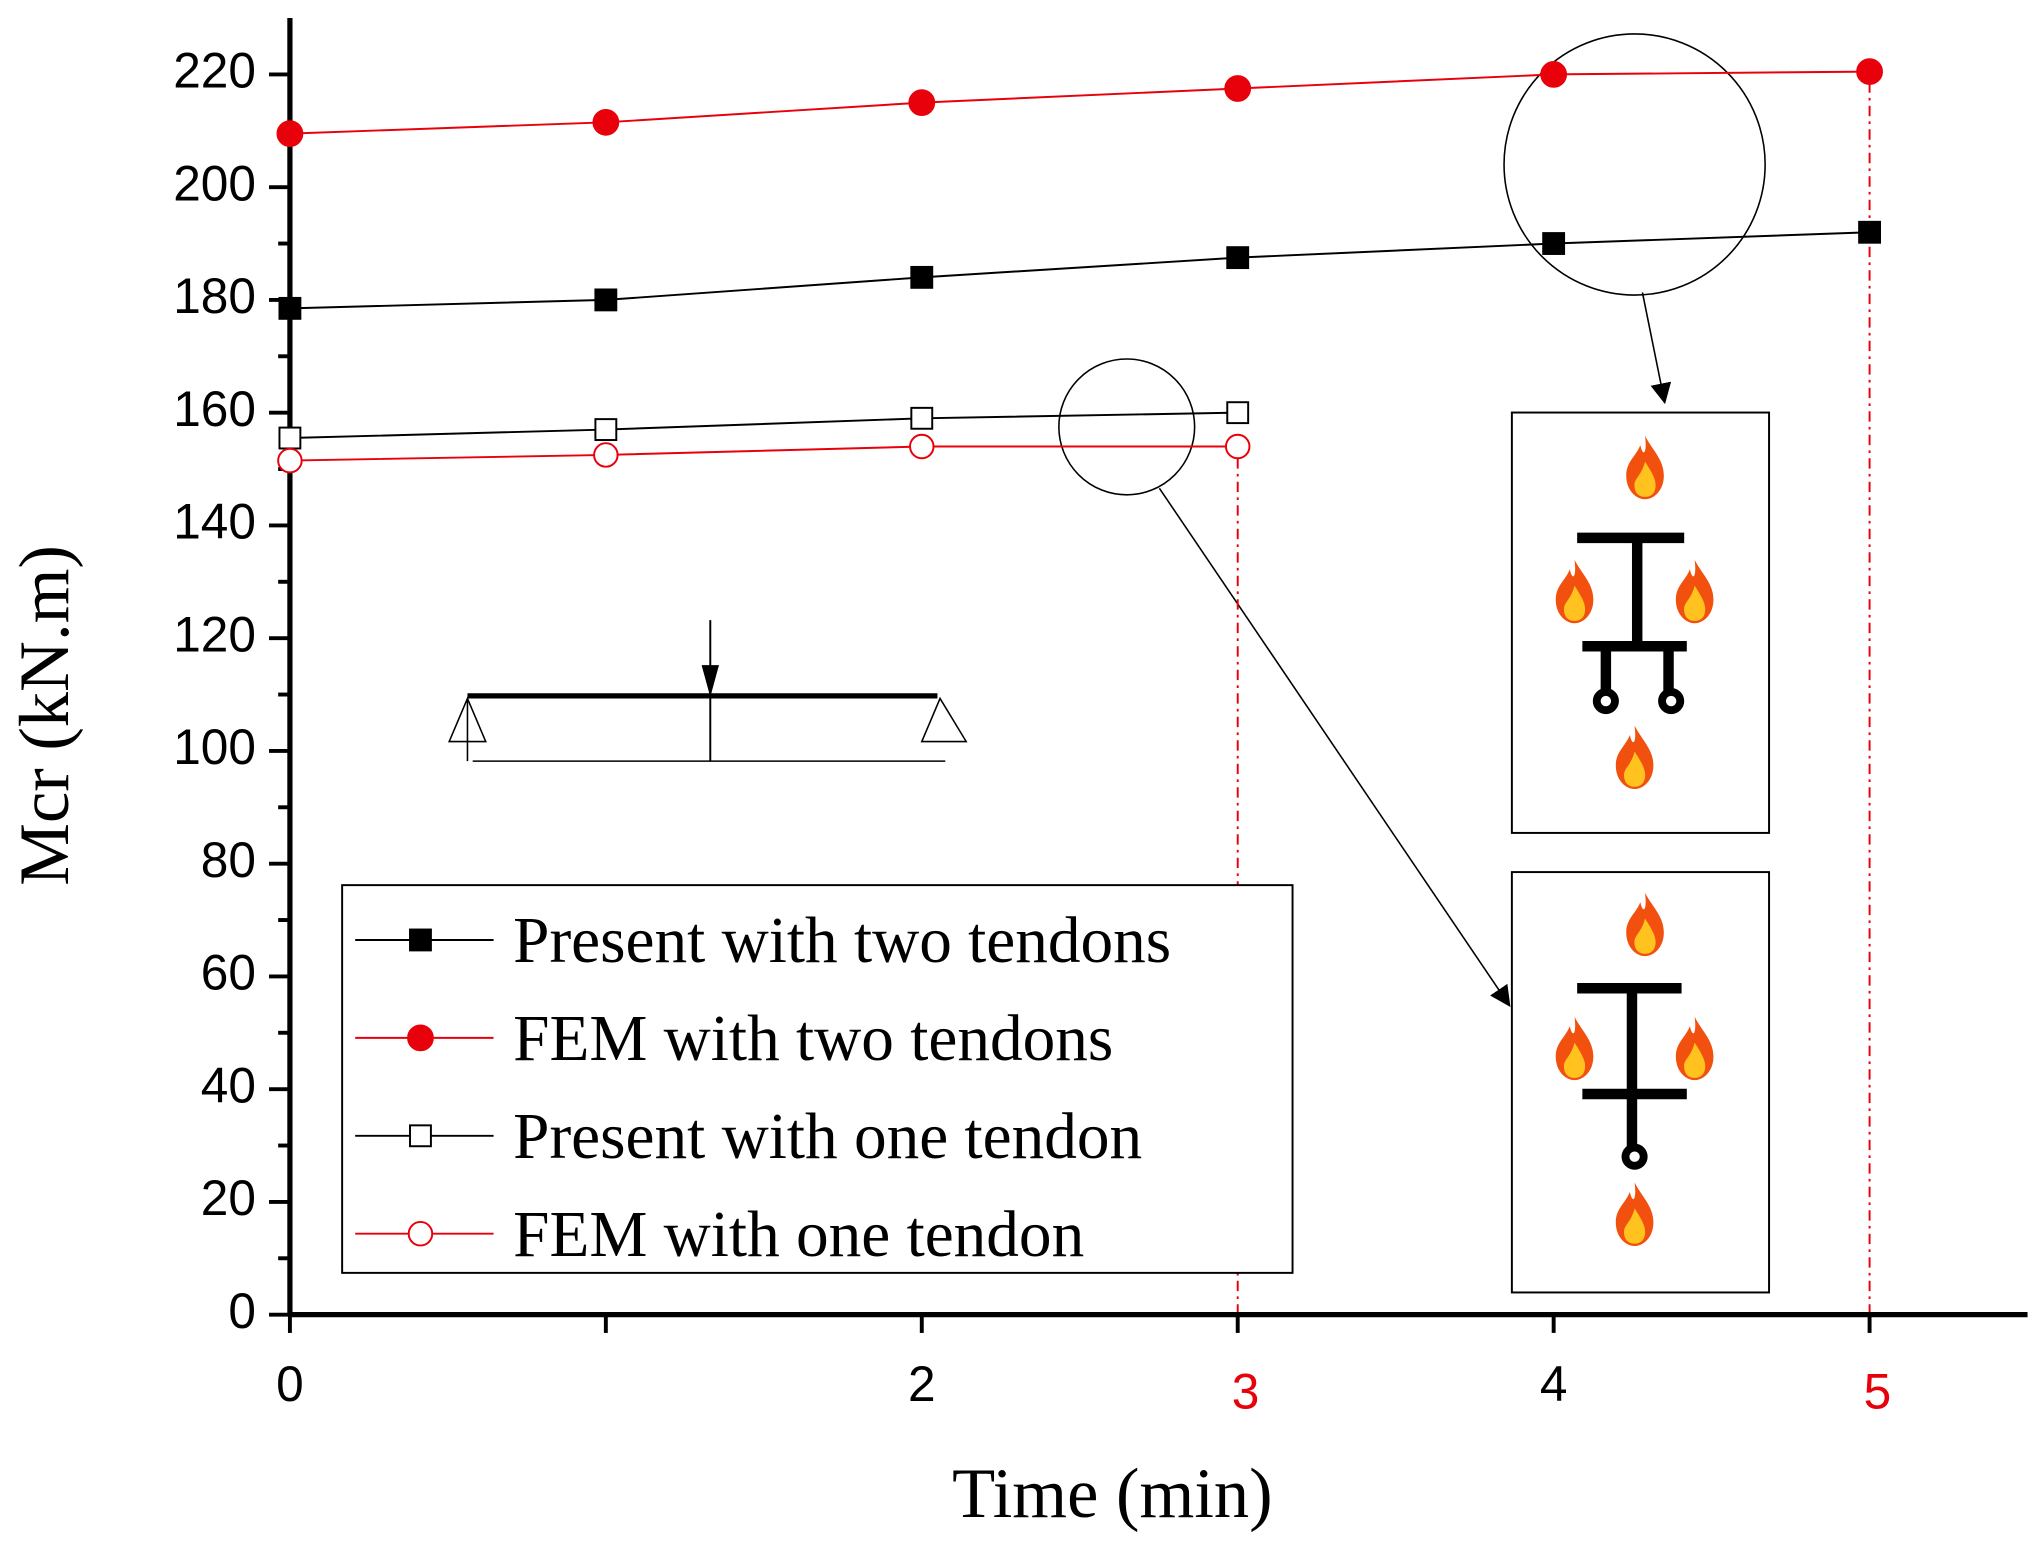 This screenshot has height=1564, width=2042. What do you see at coordinates (242, 1311) in the screenshot?
I see `y-tick-label: 0` at bounding box center [242, 1311].